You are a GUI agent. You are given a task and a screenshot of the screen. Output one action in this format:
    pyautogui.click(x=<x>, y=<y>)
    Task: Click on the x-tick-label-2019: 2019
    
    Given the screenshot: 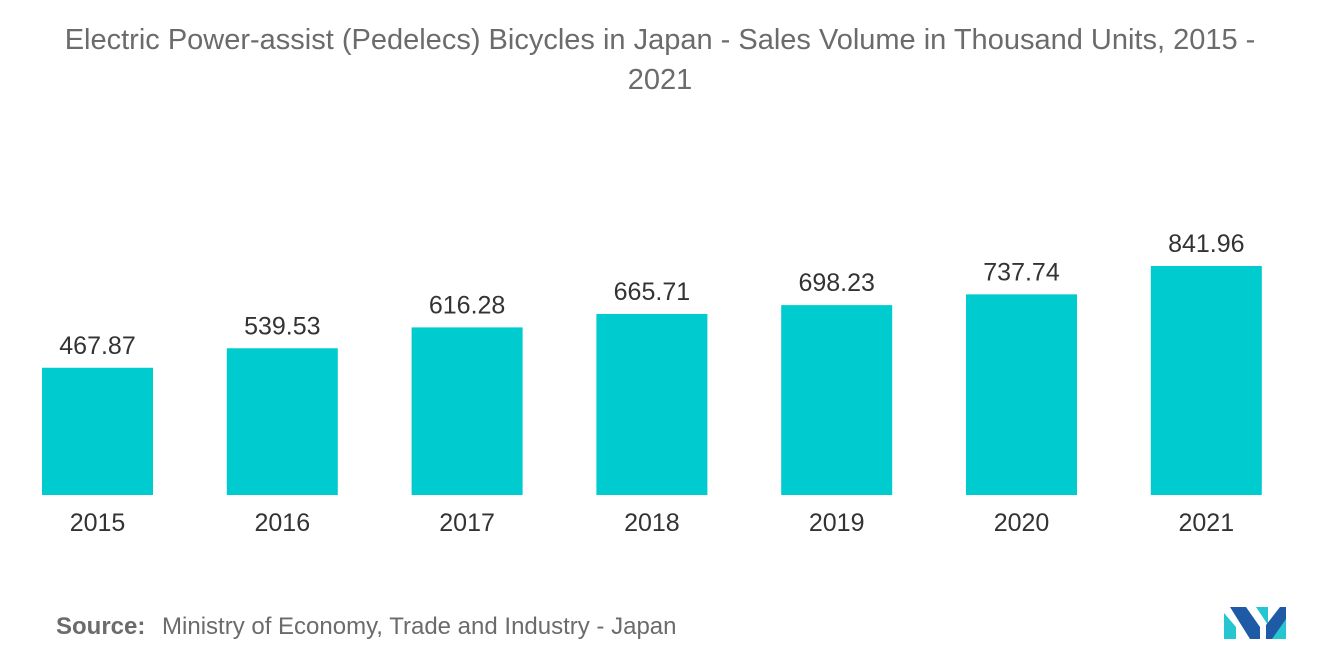 What is the action you would take?
    pyautogui.click(x=837, y=523)
    